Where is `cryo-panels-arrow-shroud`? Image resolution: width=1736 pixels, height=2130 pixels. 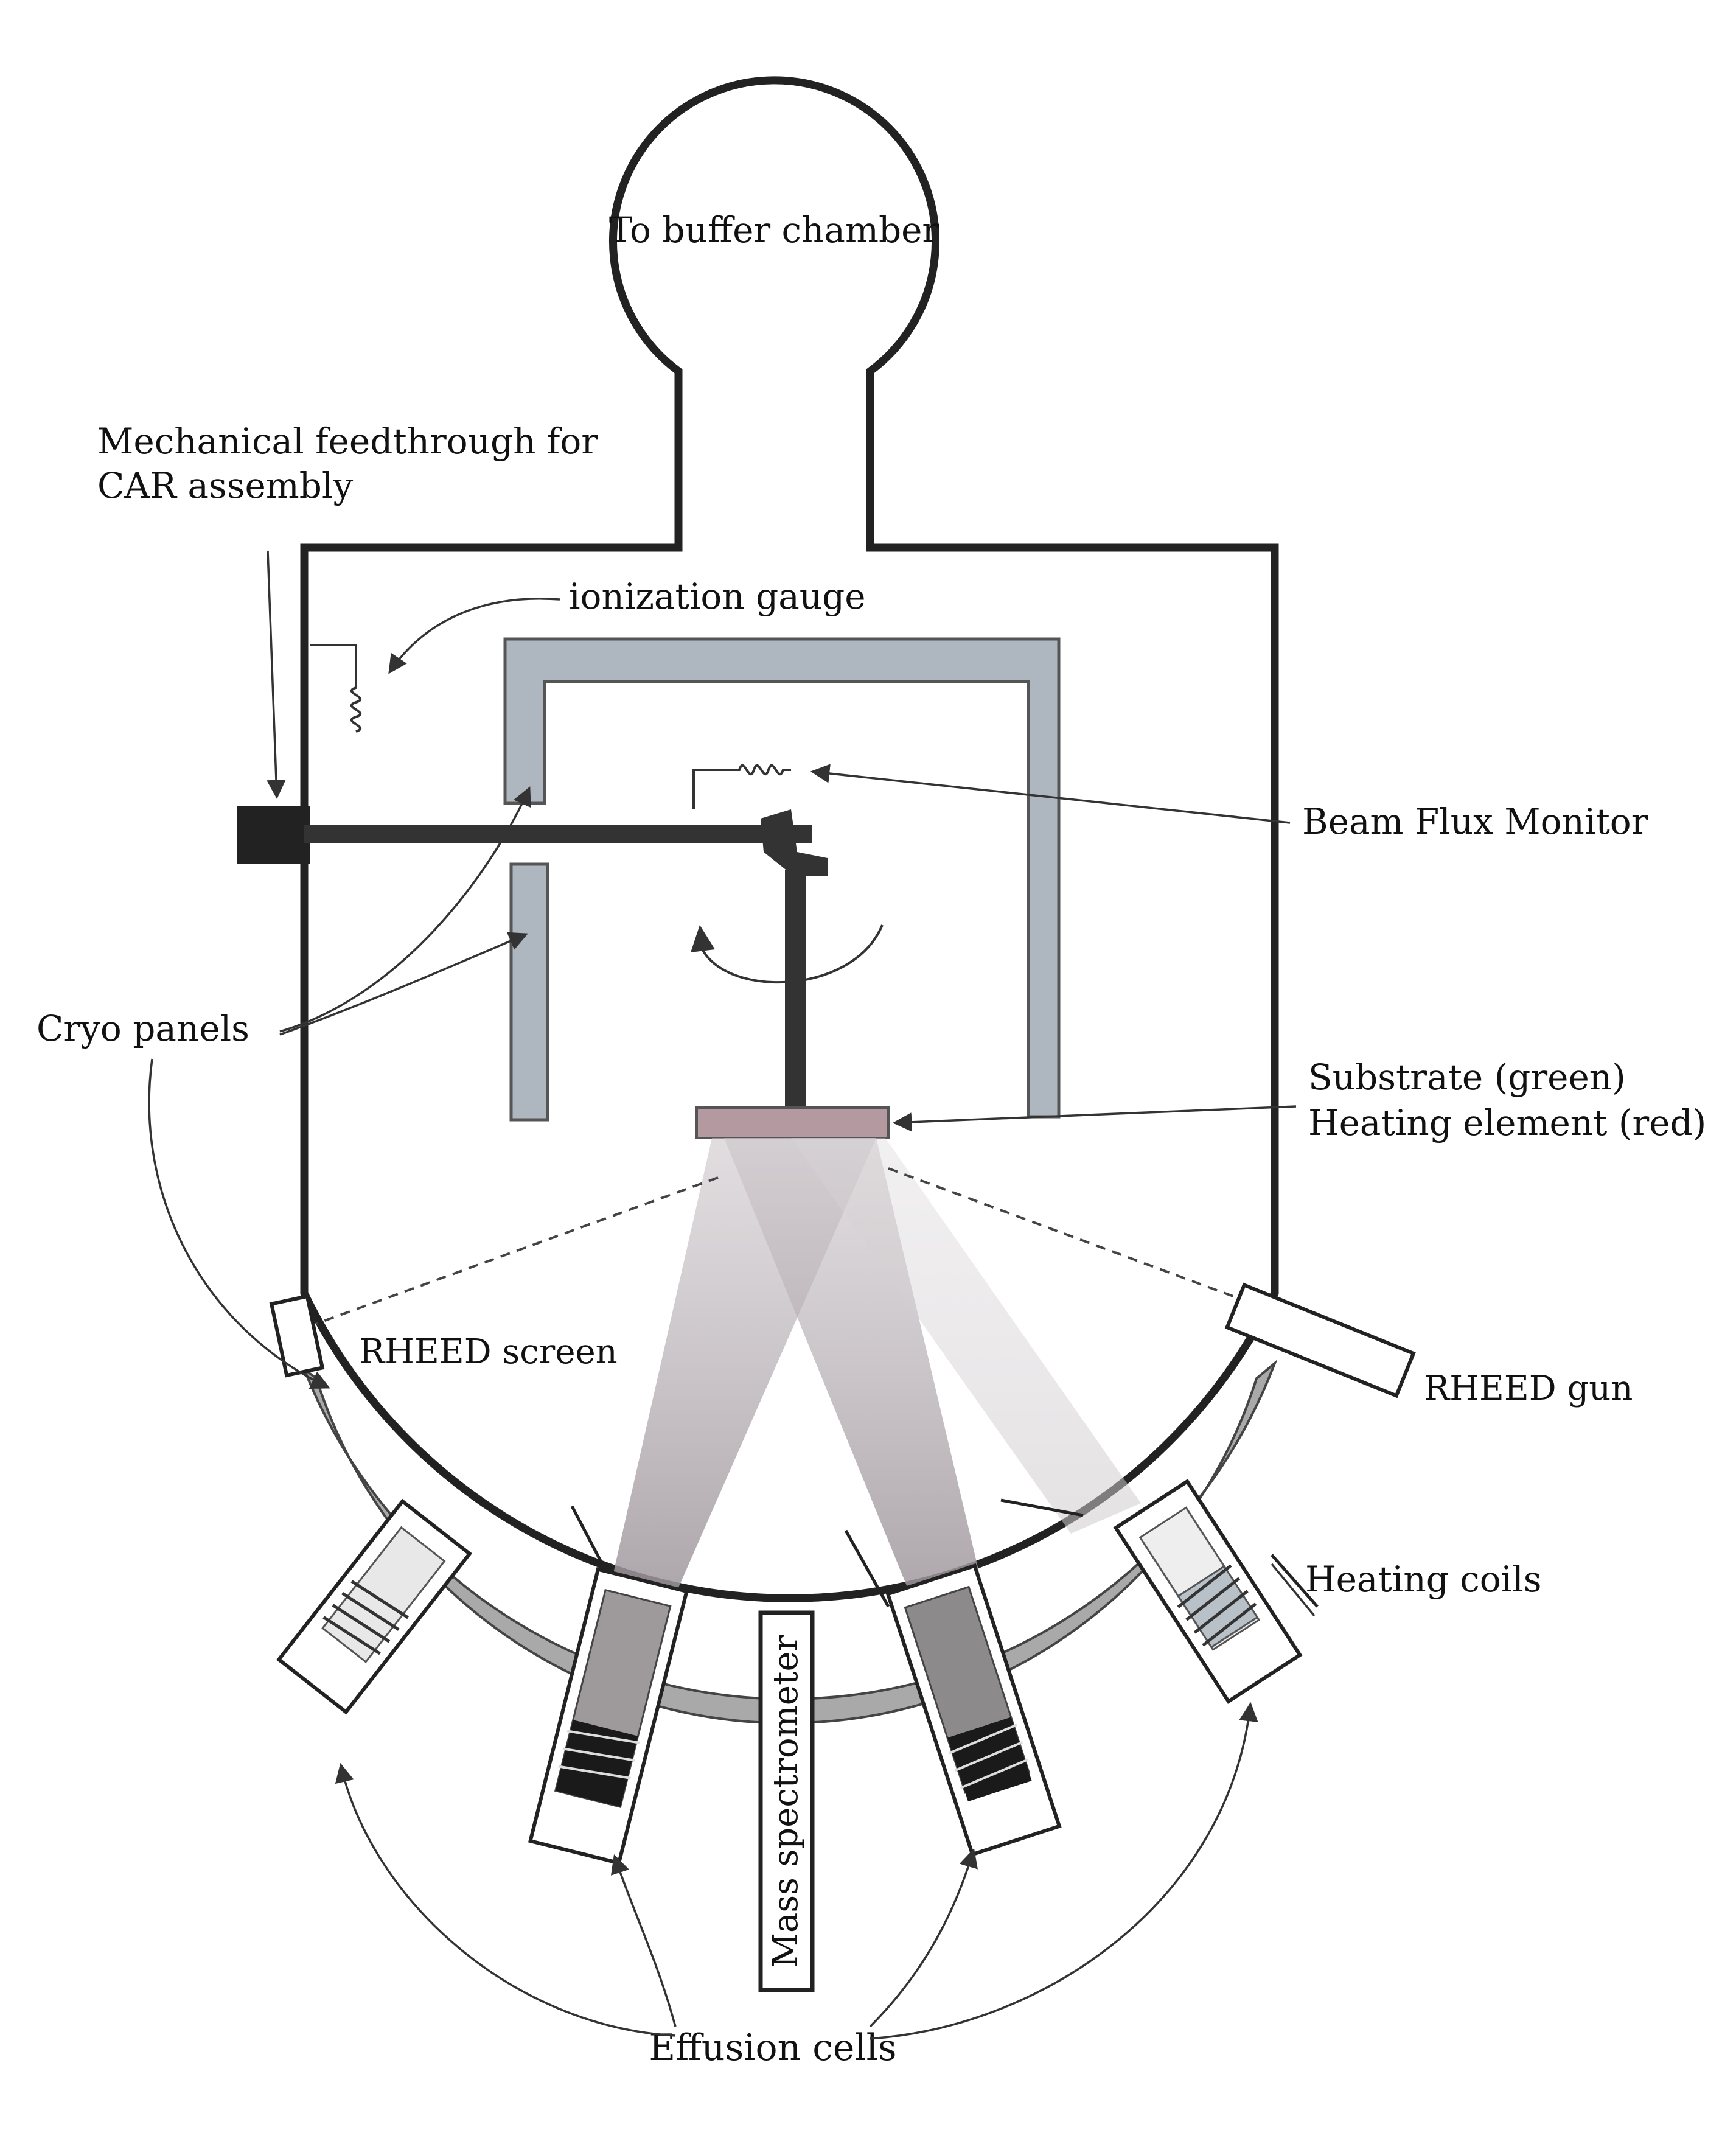
cryo-panels-arrow-shroud is located at coordinates (239, 1223).